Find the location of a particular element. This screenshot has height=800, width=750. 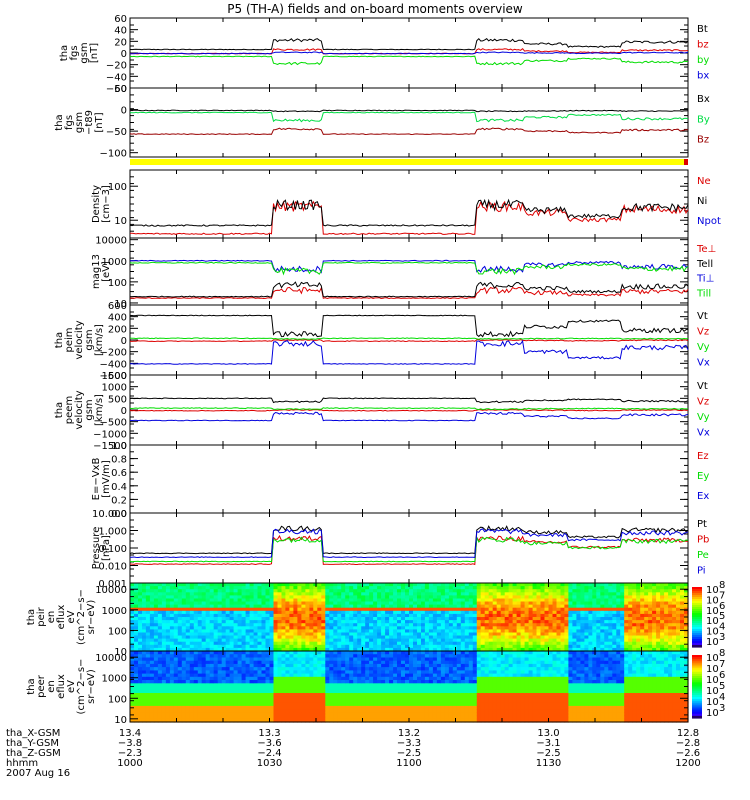

y-axis-label-line: [mV/m] is located at coordinates (106, 479).